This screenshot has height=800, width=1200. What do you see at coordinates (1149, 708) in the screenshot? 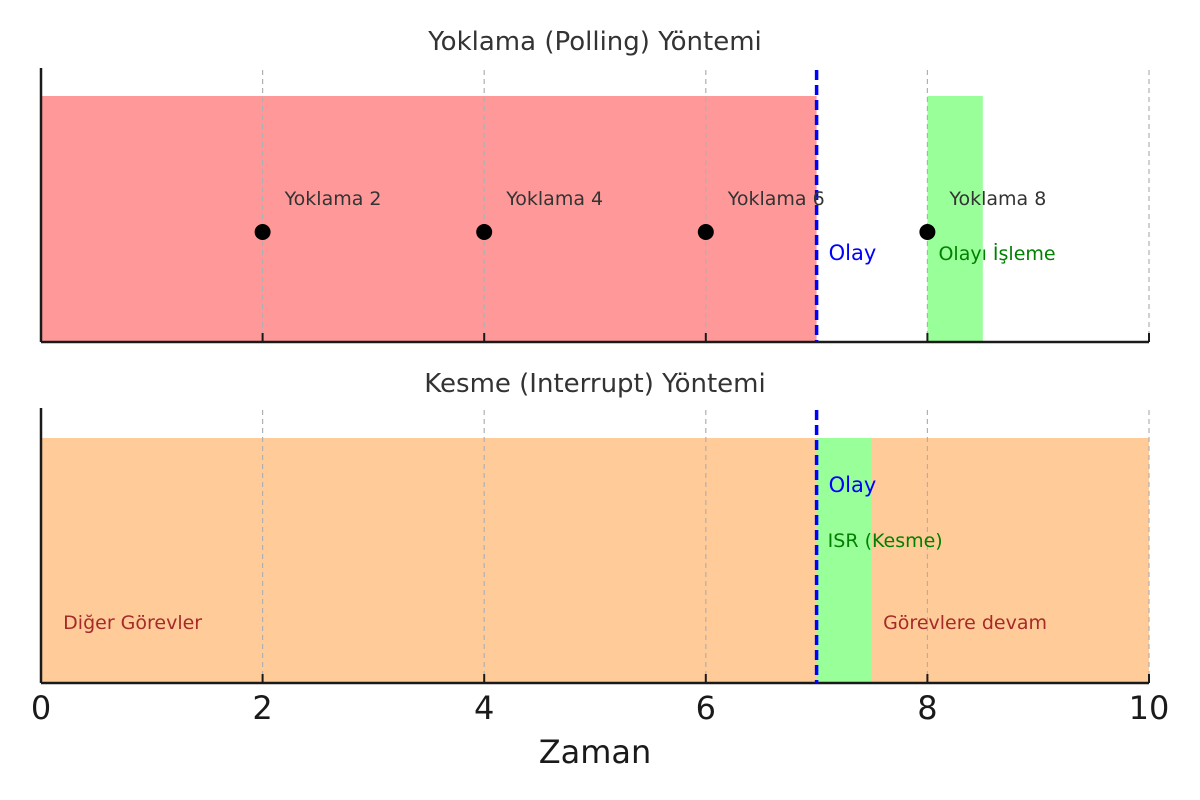
I see `x-tick-label: 10` at bounding box center [1149, 708].